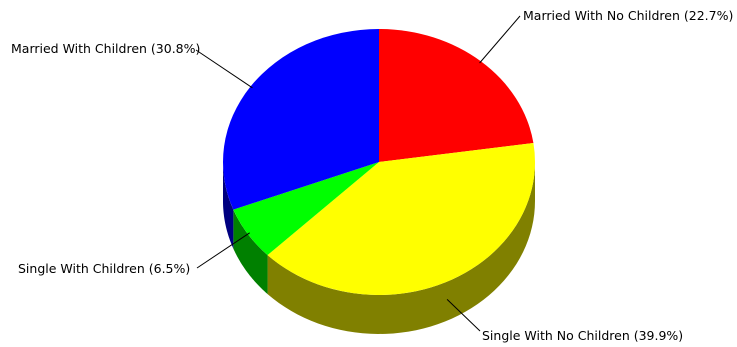  I want to click on pie-slice-married-with-children, so click(300, 119).